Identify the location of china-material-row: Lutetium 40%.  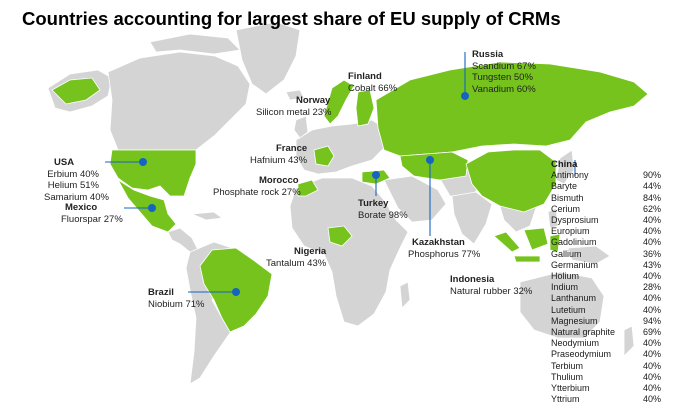
(606, 310).